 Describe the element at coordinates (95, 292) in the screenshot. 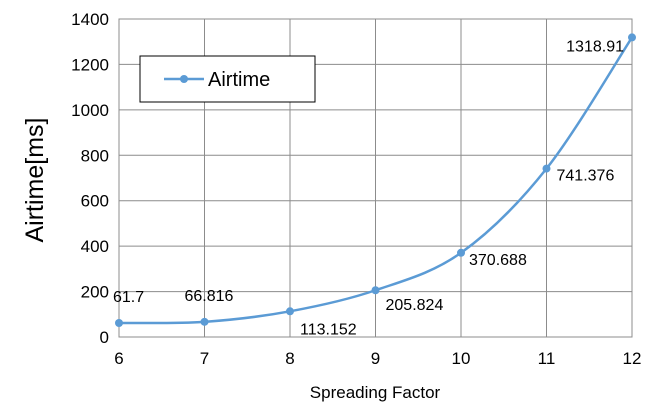

I see `y-tick-label: 200` at that location.